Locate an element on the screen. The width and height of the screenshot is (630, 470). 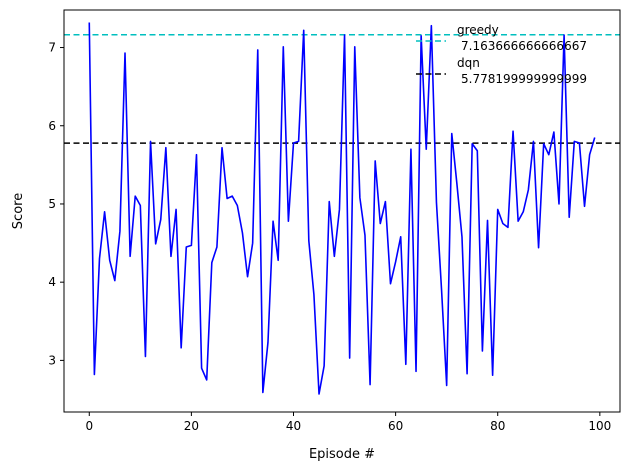
x-tick-label: 100 is located at coordinates (599, 426).